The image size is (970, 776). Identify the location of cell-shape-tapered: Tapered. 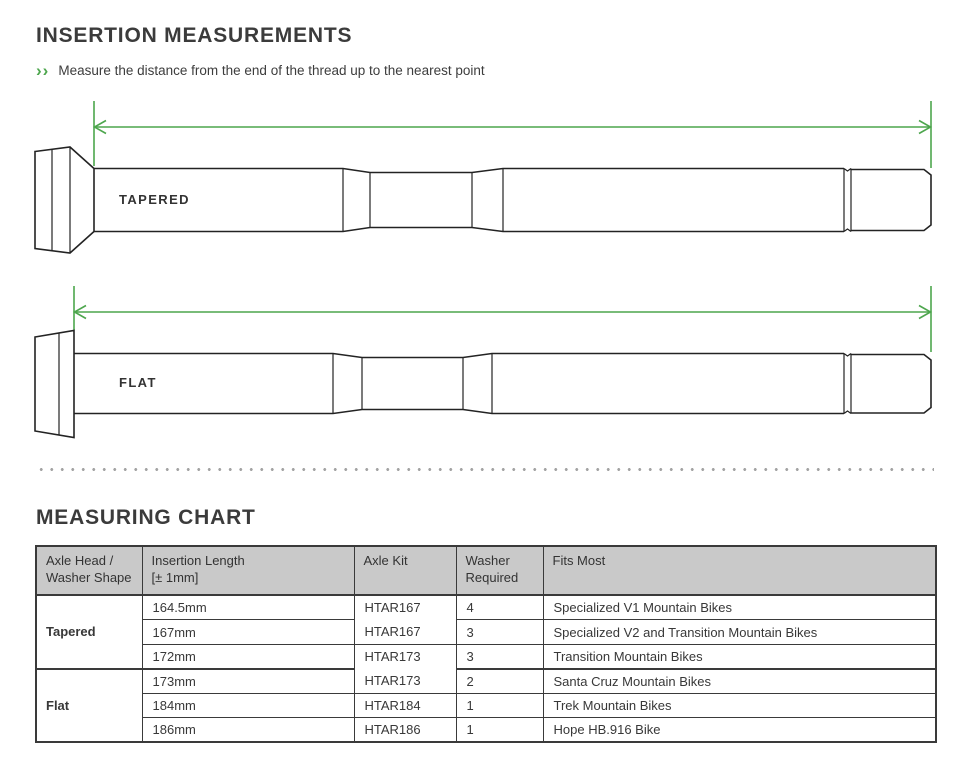
(89, 631).